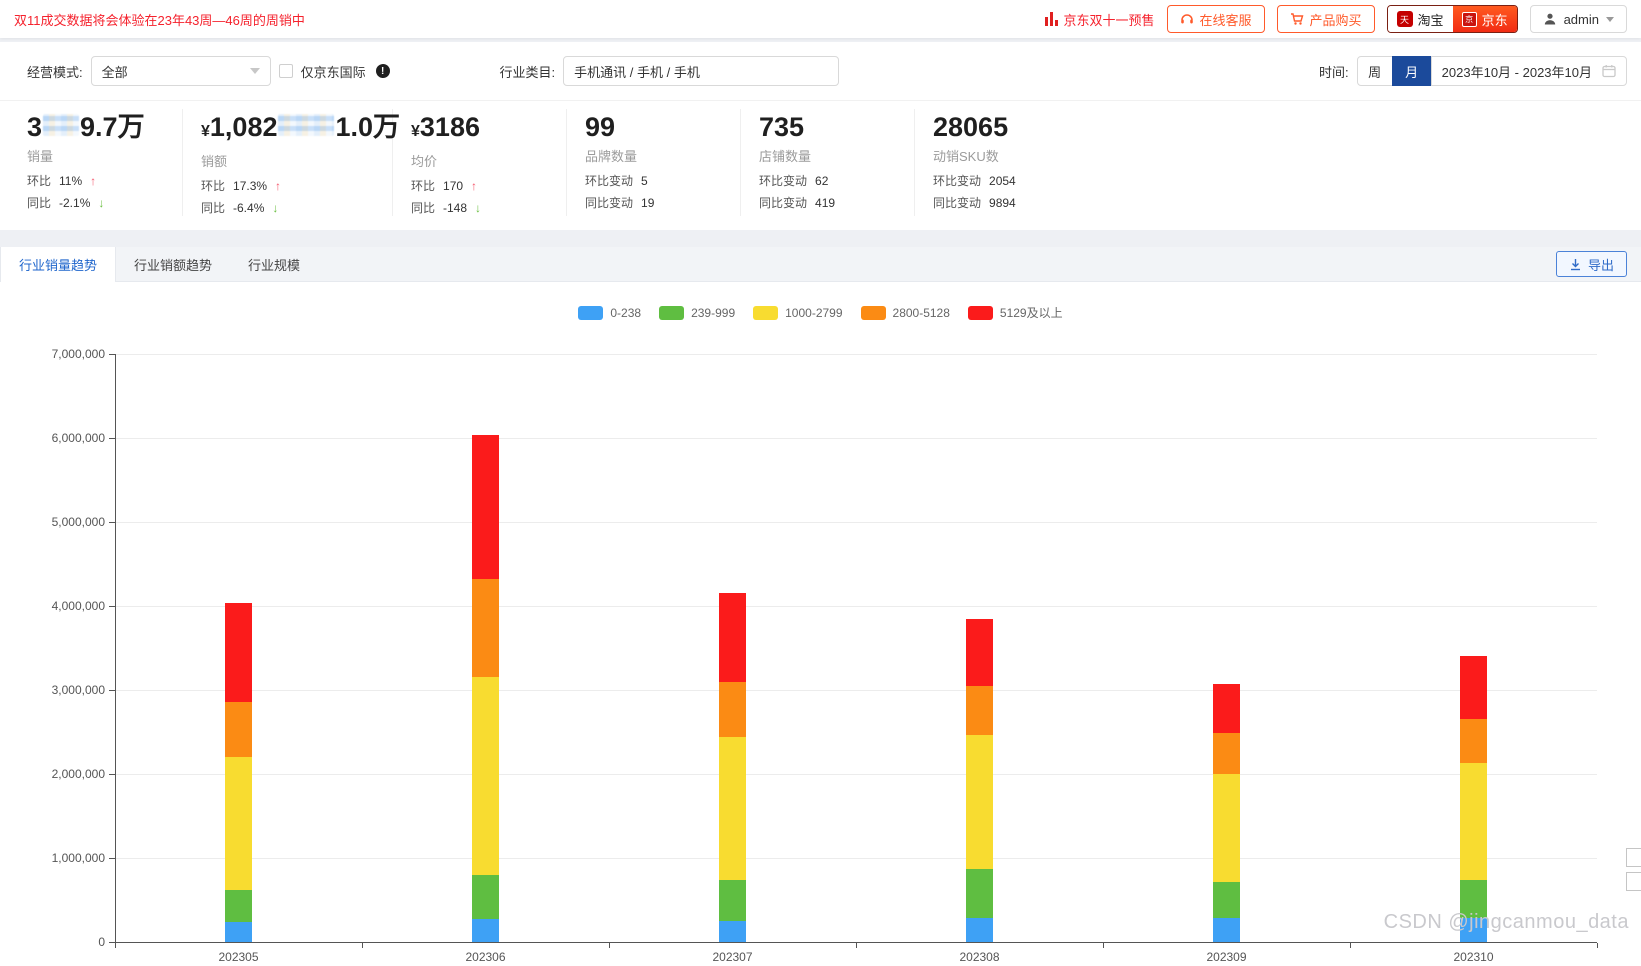 The height and width of the screenshot is (966, 1641). Describe the element at coordinates (1578, 19) in the screenshot. I see `user-menu: admin` at that location.